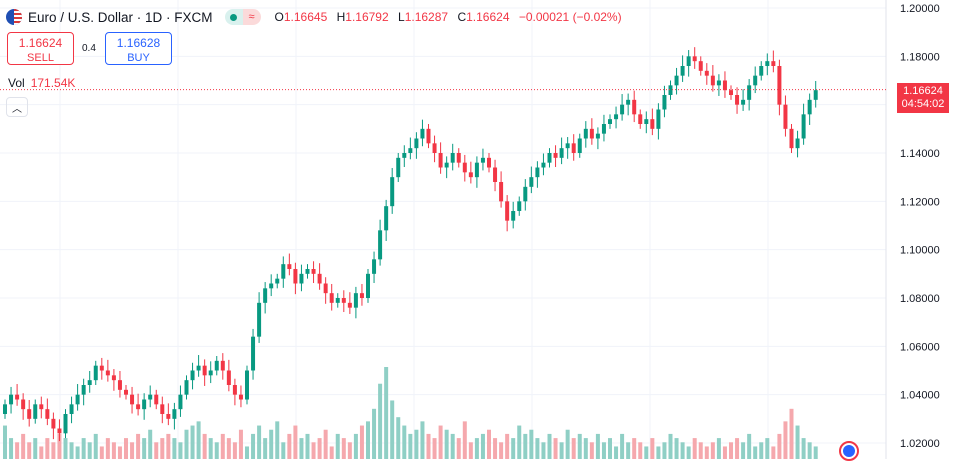 The height and width of the screenshot is (461, 956). What do you see at coordinates (920, 57) in the screenshot?
I see `y-tick-label: 1.18000` at bounding box center [920, 57].